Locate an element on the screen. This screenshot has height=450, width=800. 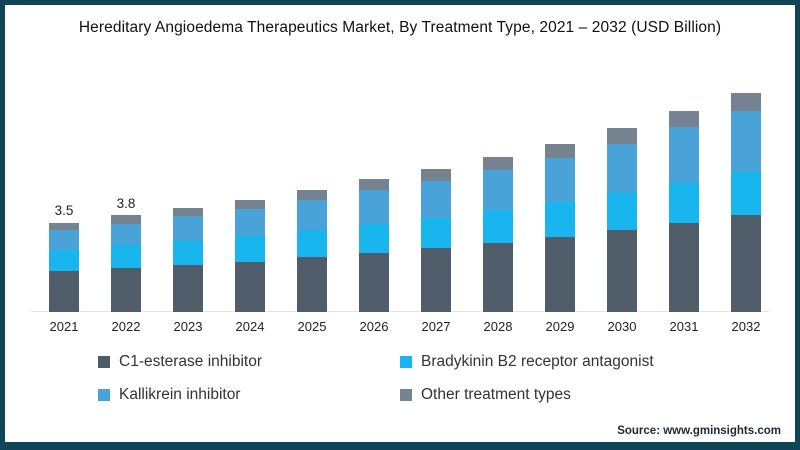
legend-label: C1-esterase inhibitor is located at coordinates (191, 361).